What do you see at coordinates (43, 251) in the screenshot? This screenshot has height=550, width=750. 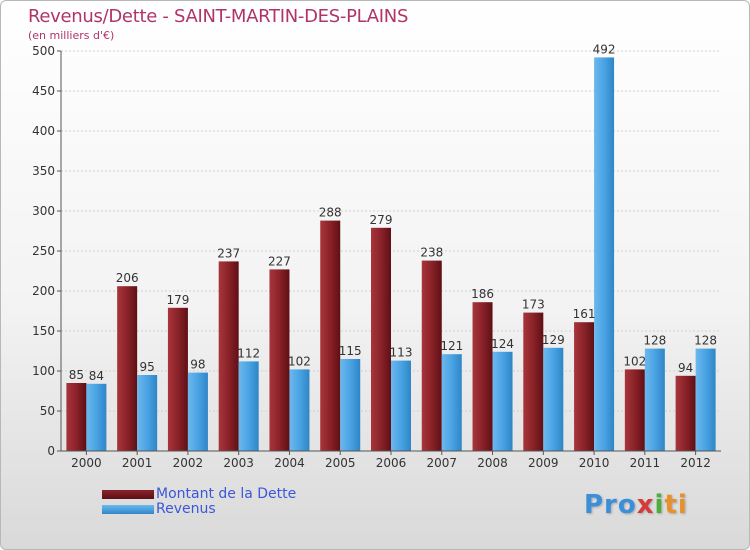 I see `y-tick-label: 250` at bounding box center [43, 251].